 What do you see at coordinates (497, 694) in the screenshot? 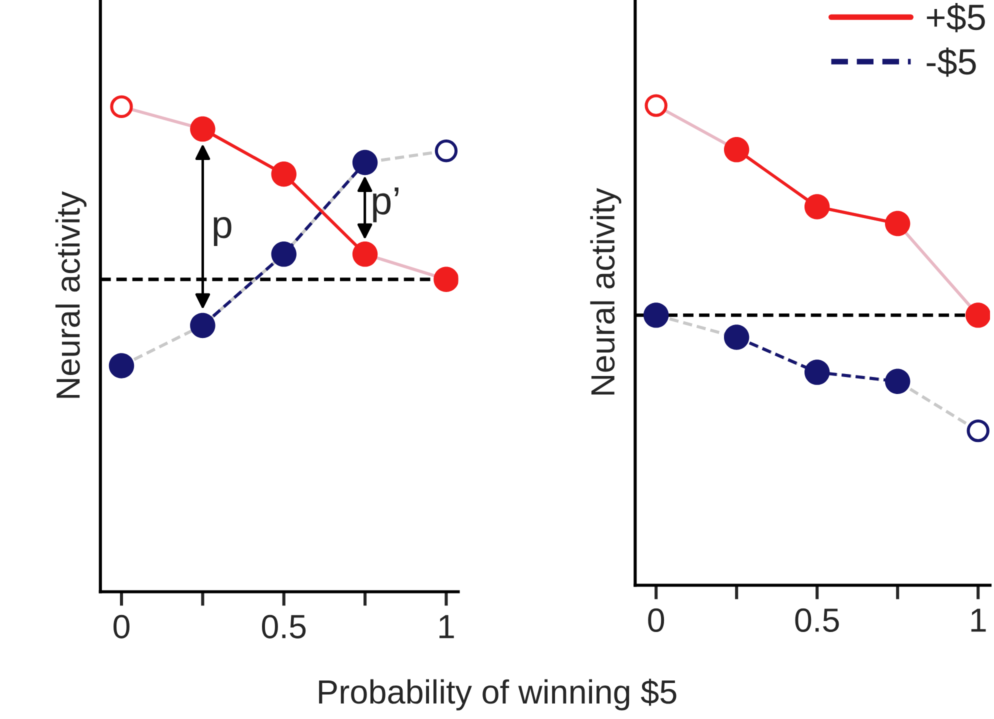
I see `x-axis-title: Probability of winning $5` at bounding box center [497, 694].